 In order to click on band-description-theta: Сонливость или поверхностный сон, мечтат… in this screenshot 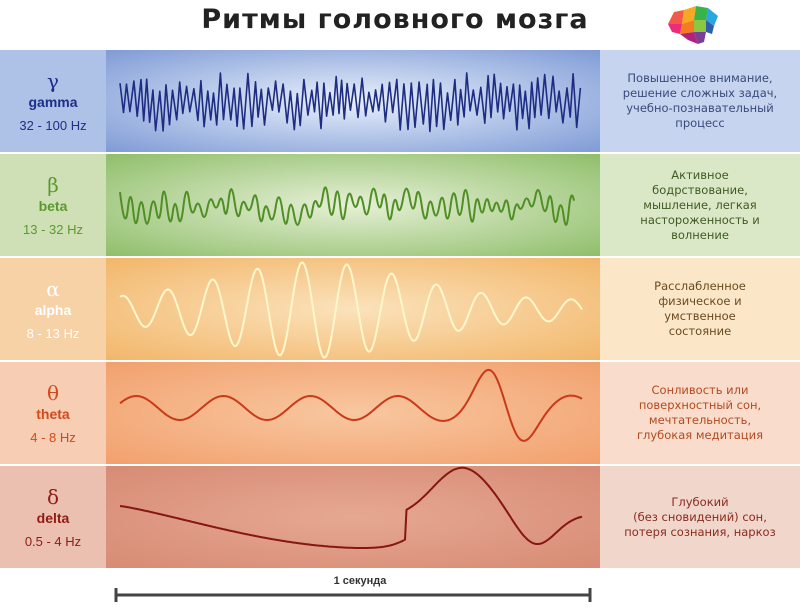, I will do `click(700, 413)`.